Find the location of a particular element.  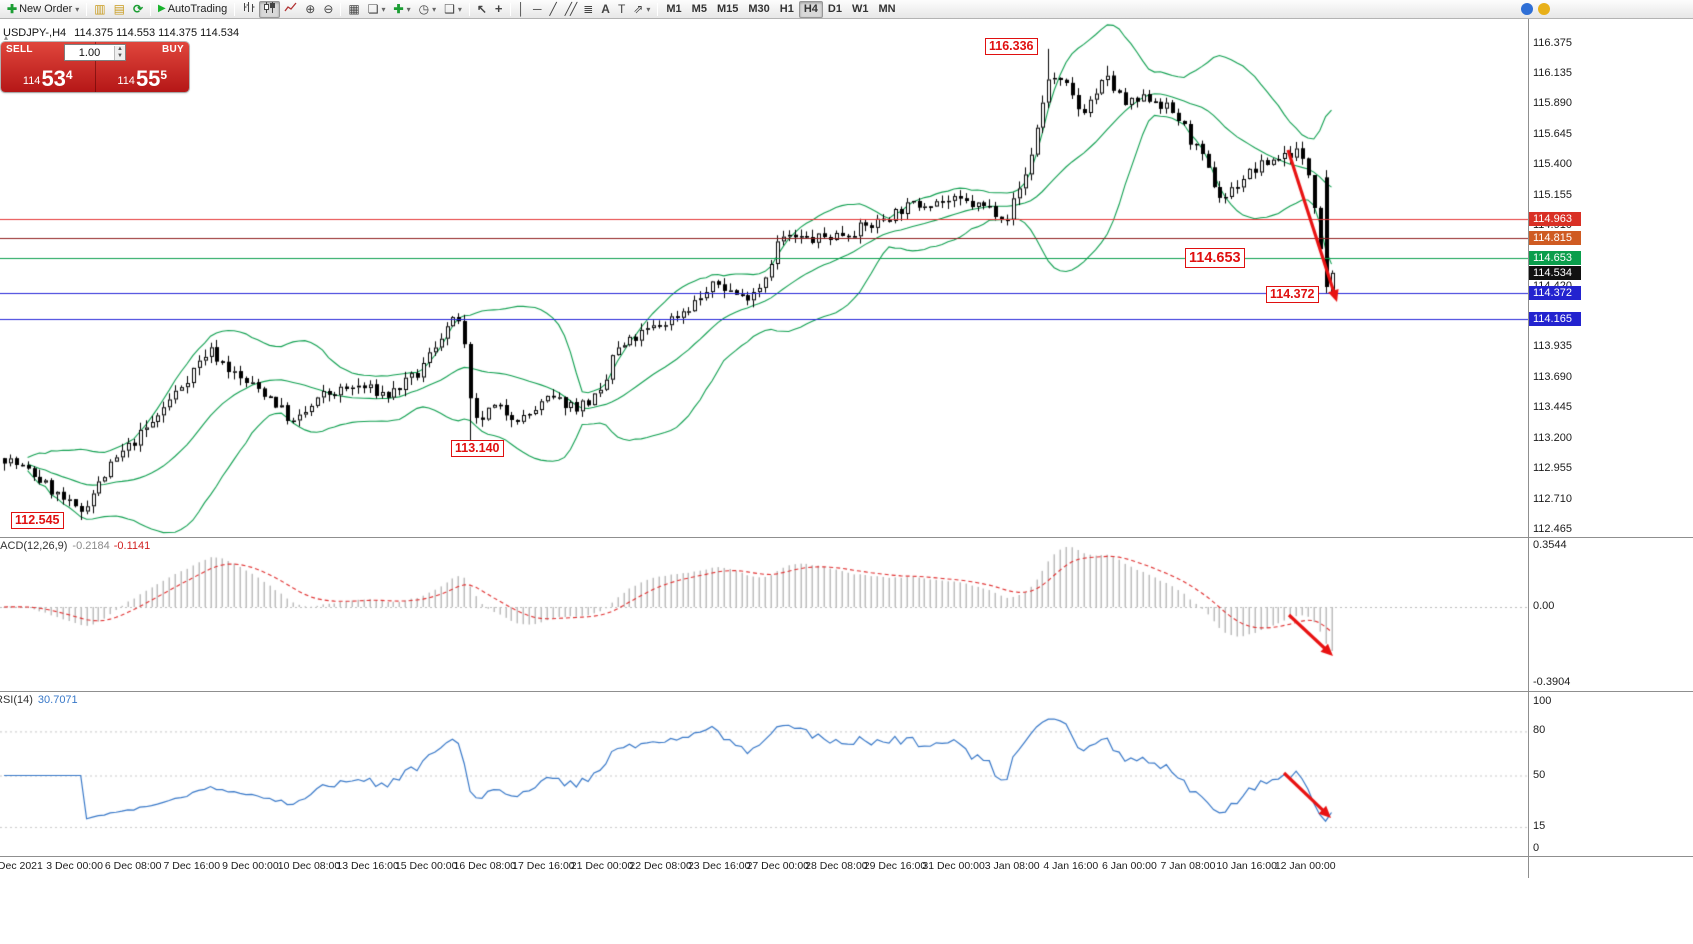

time-axis-label: 12 Jan 00:00 is located at coordinates (1305, 866).